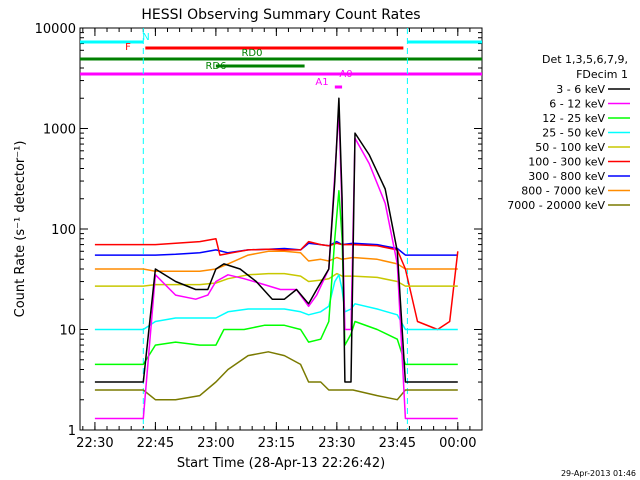  I want to click on state-bar-label-n: N, so click(145, 37).